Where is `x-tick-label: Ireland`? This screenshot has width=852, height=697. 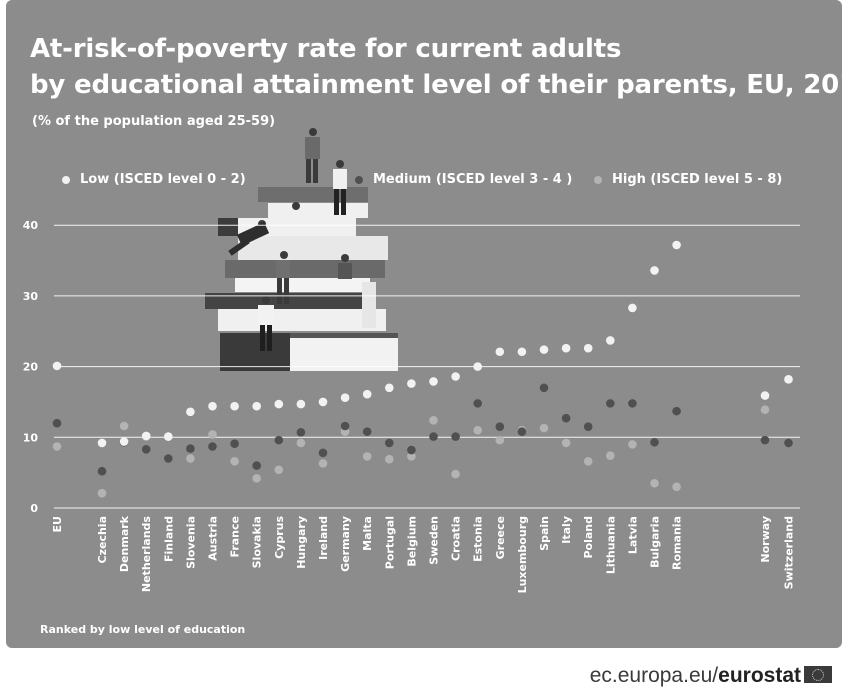 x-tick-label: Ireland is located at coordinates (323, 538).